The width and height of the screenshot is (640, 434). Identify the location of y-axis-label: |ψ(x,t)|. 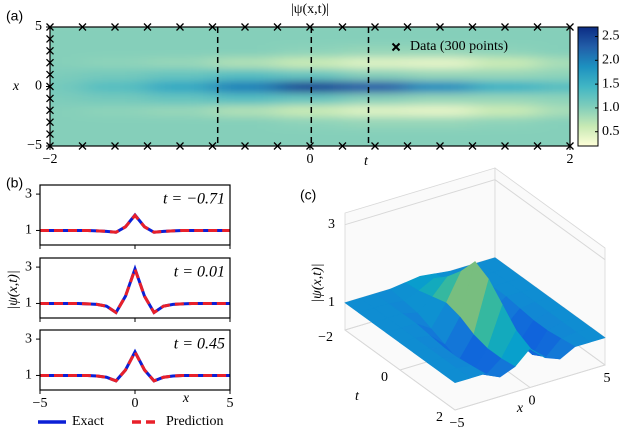
(13, 289).